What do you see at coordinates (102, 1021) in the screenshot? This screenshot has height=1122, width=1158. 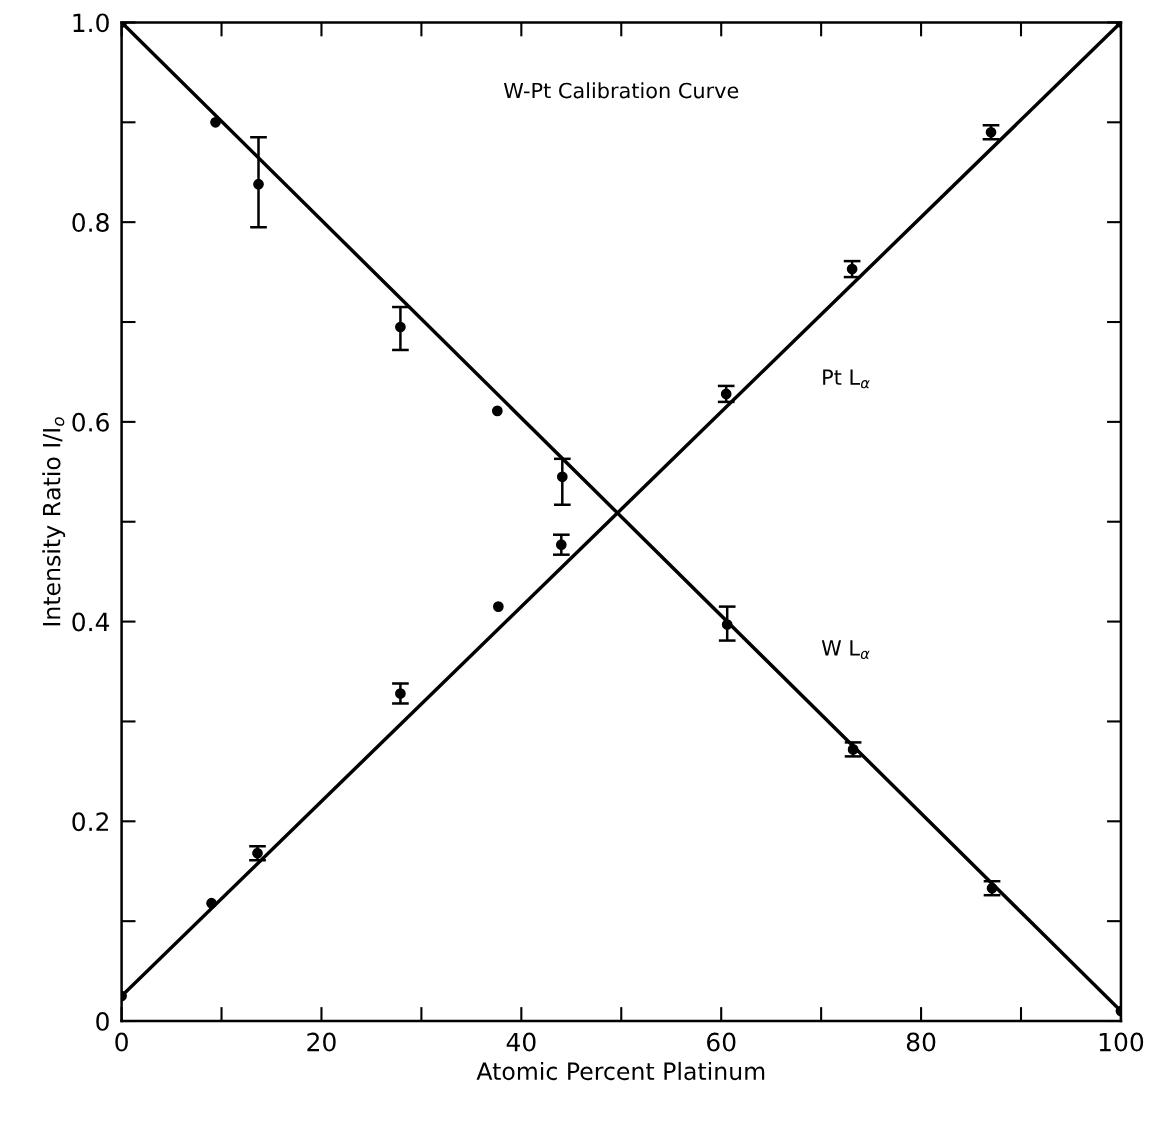 I see `y-tick-label: 0` at bounding box center [102, 1021].